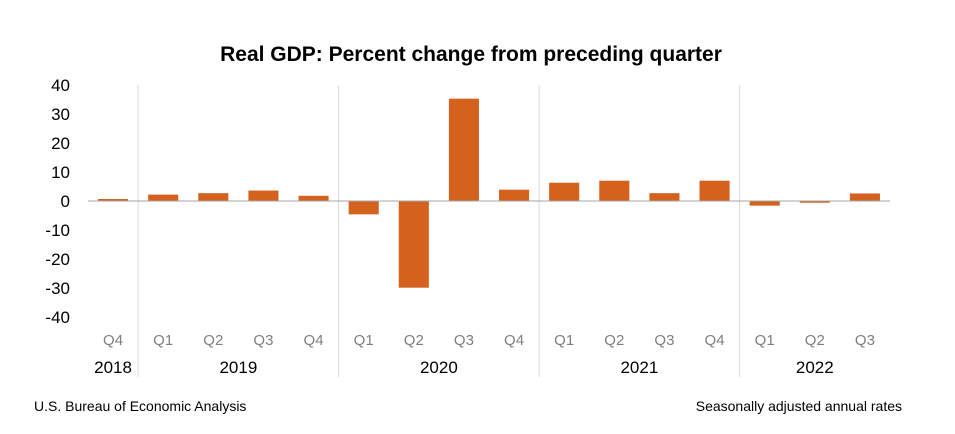 This screenshot has width=955, height=434. What do you see at coordinates (238, 367) in the screenshot?
I see `year-label-2019: 2019` at bounding box center [238, 367].